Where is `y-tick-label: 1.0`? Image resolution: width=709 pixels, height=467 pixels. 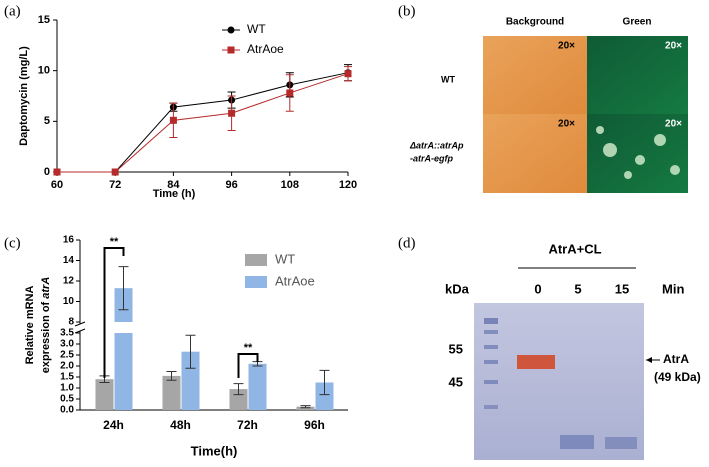 y-tick-label: 1.0 is located at coordinates (67, 388).